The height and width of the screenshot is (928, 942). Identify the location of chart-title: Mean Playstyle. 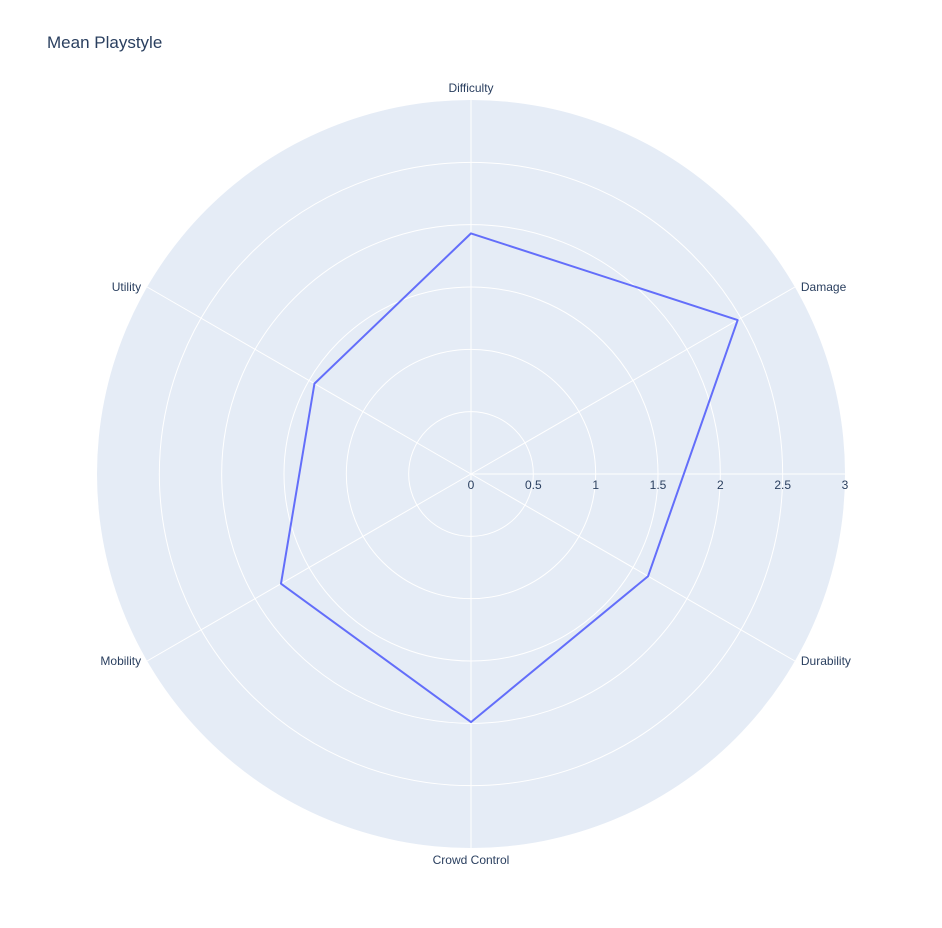
(105, 42).